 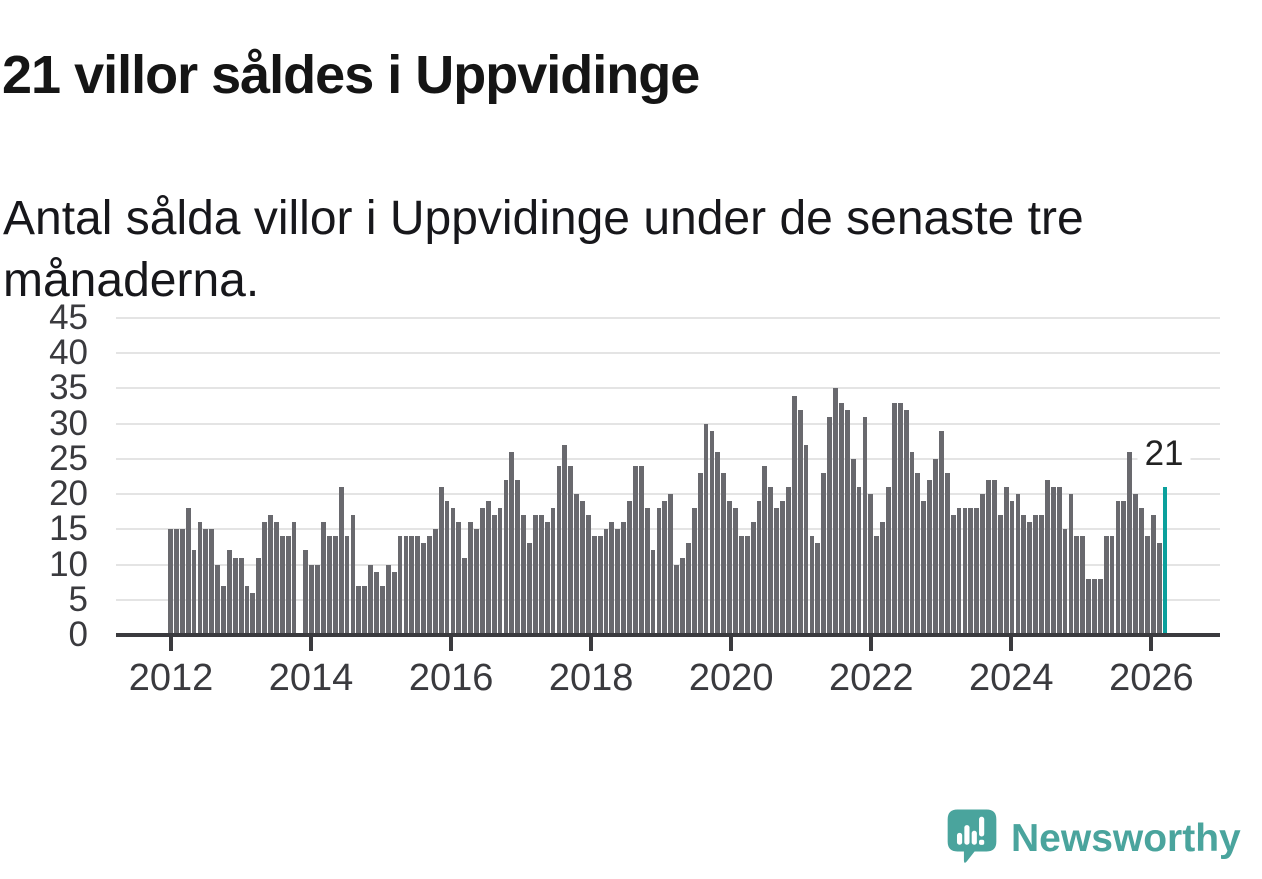 What do you see at coordinates (1151, 678) in the screenshot?
I see `x-axis-tick-label: 2026` at bounding box center [1151, 678].